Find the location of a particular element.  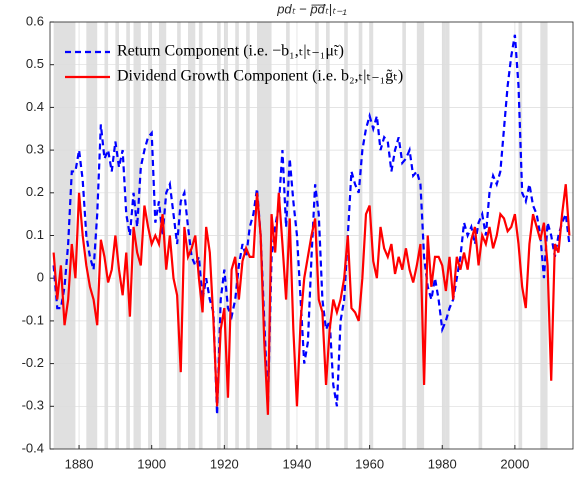

y-tick-label: -0.4 is located at coordinates (33, 447).